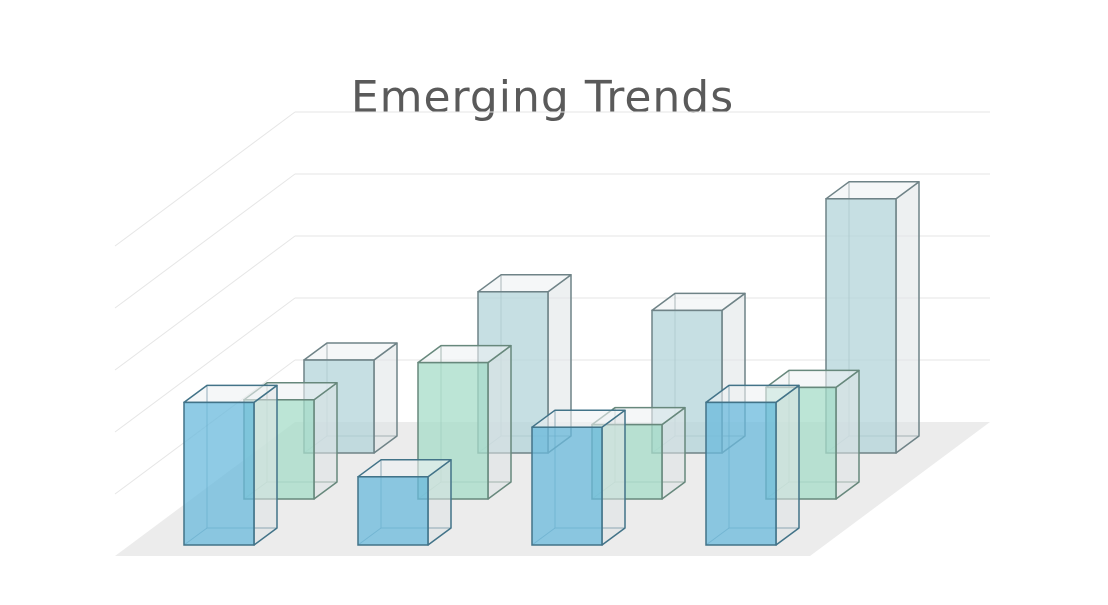 This screenshot has width=1108, height=605. What do you see at coordinates (230, 465) in the screenshot?
I see `bar-series1-cat1` at bounding box center [230, 465].